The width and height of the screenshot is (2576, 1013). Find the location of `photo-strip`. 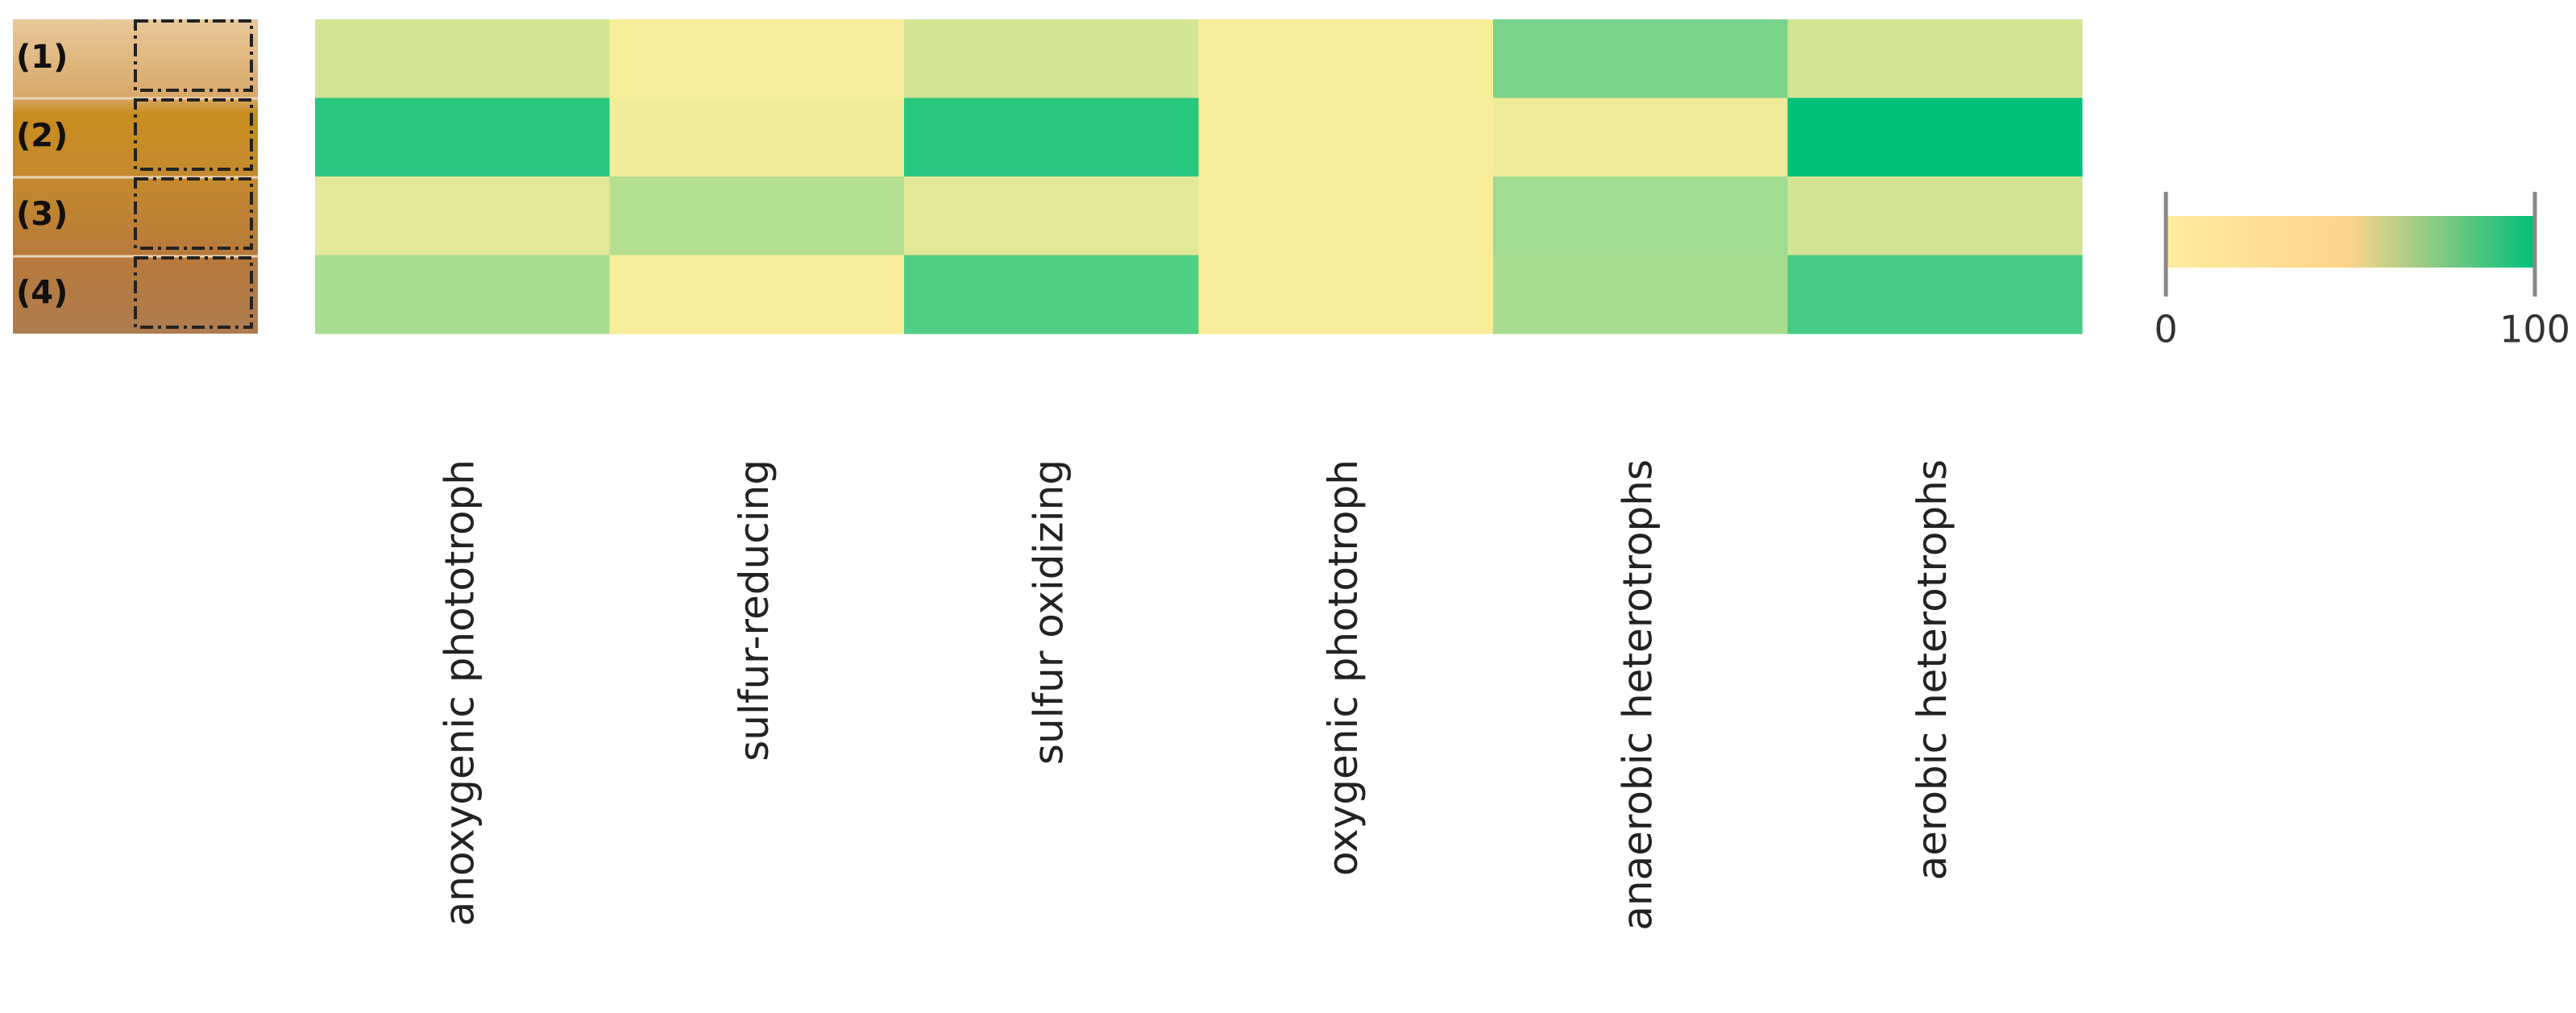

photo-strip is located at coordinates (135, 176).